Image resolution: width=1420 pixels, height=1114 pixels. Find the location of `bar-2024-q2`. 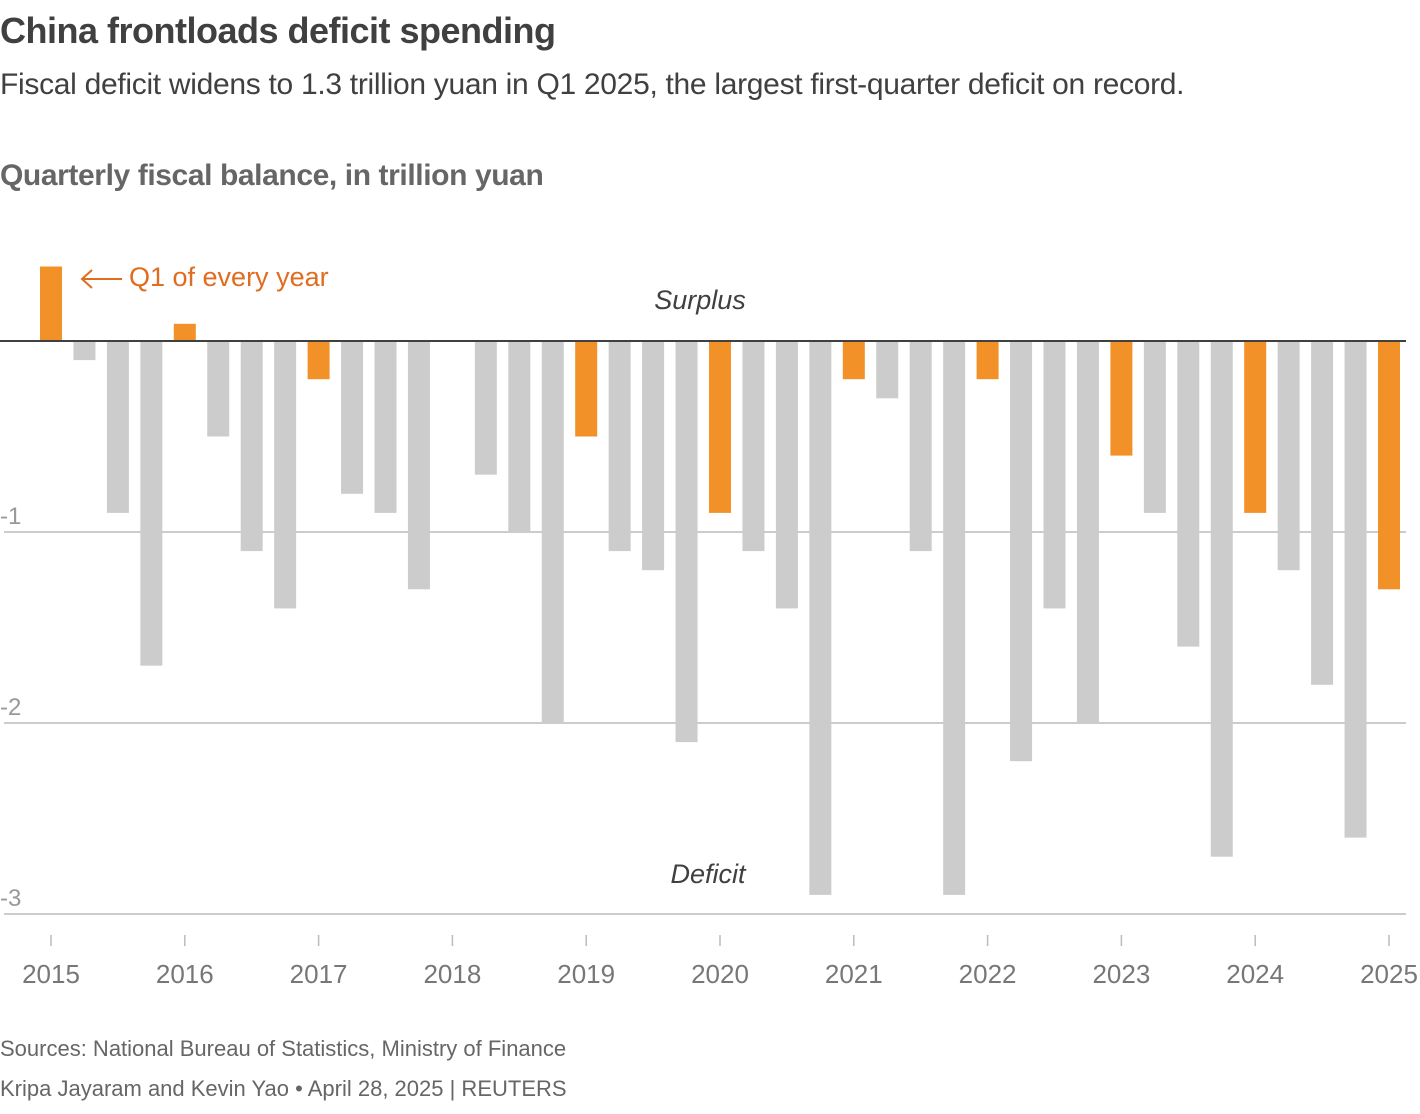

bar-2024-q2 is located at coordinates (1288, 456).